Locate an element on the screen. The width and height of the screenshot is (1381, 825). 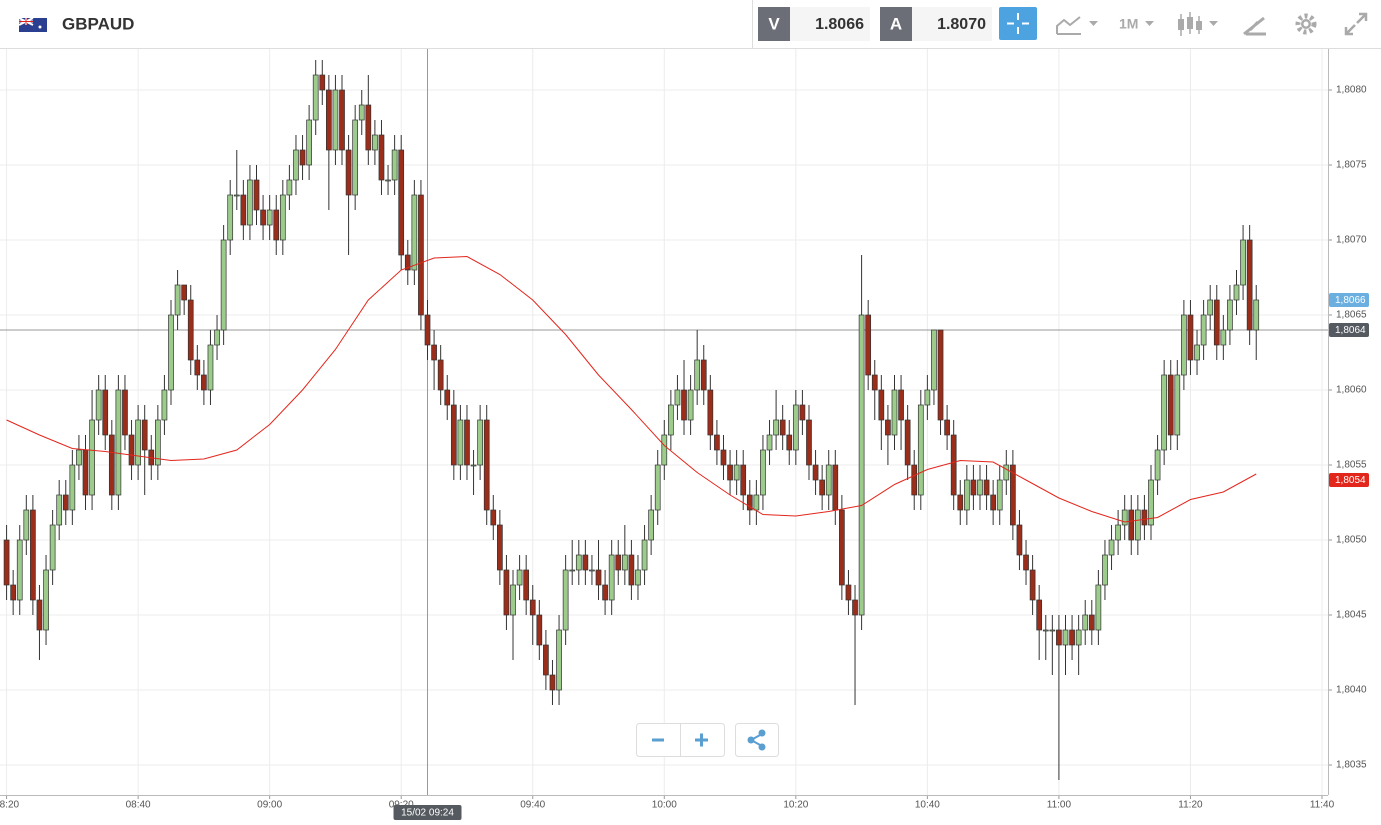
ask-label: A is located at coordinates (896, 23).